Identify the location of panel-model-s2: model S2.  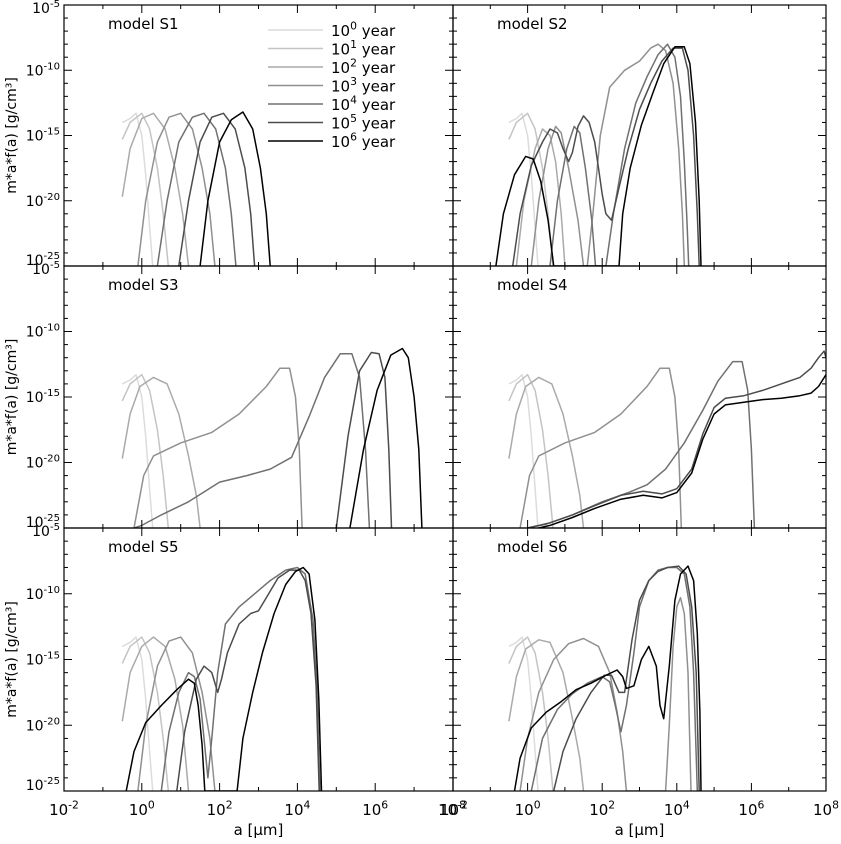
(639, 135).